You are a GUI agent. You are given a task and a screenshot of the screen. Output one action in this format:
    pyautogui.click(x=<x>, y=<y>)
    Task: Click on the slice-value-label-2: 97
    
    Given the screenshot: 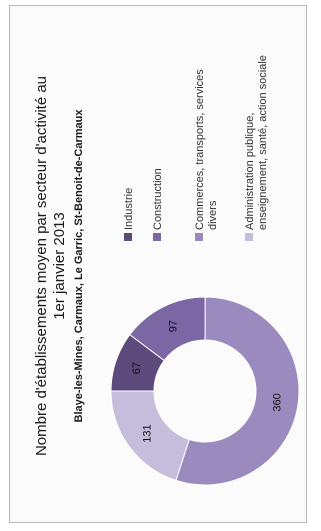 What is the action you would take?
    pyautogui.click(x=174, y=326)
    